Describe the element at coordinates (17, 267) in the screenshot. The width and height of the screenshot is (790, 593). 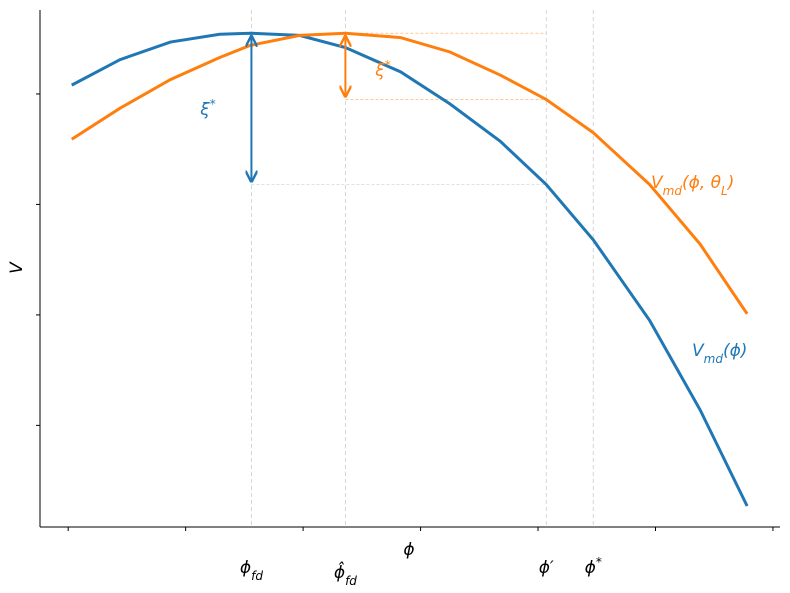
I see `y-axis-label: V` at that location.